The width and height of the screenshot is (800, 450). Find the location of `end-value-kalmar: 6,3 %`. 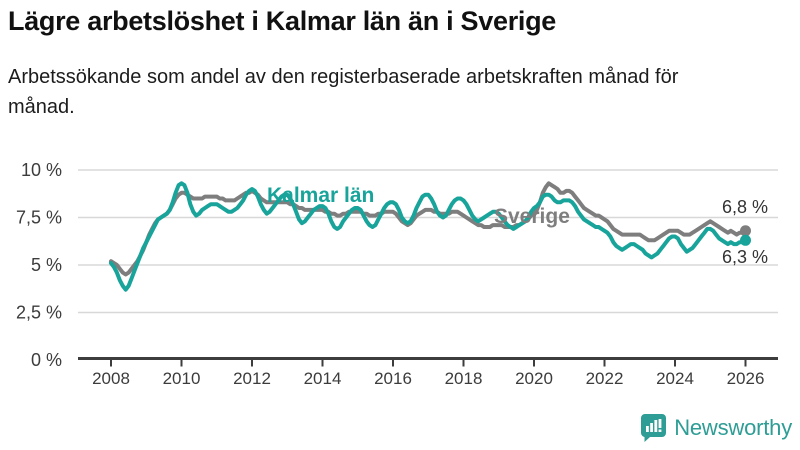

end-value-kalmar: 6,3 % is located at coordinates (745, 257).